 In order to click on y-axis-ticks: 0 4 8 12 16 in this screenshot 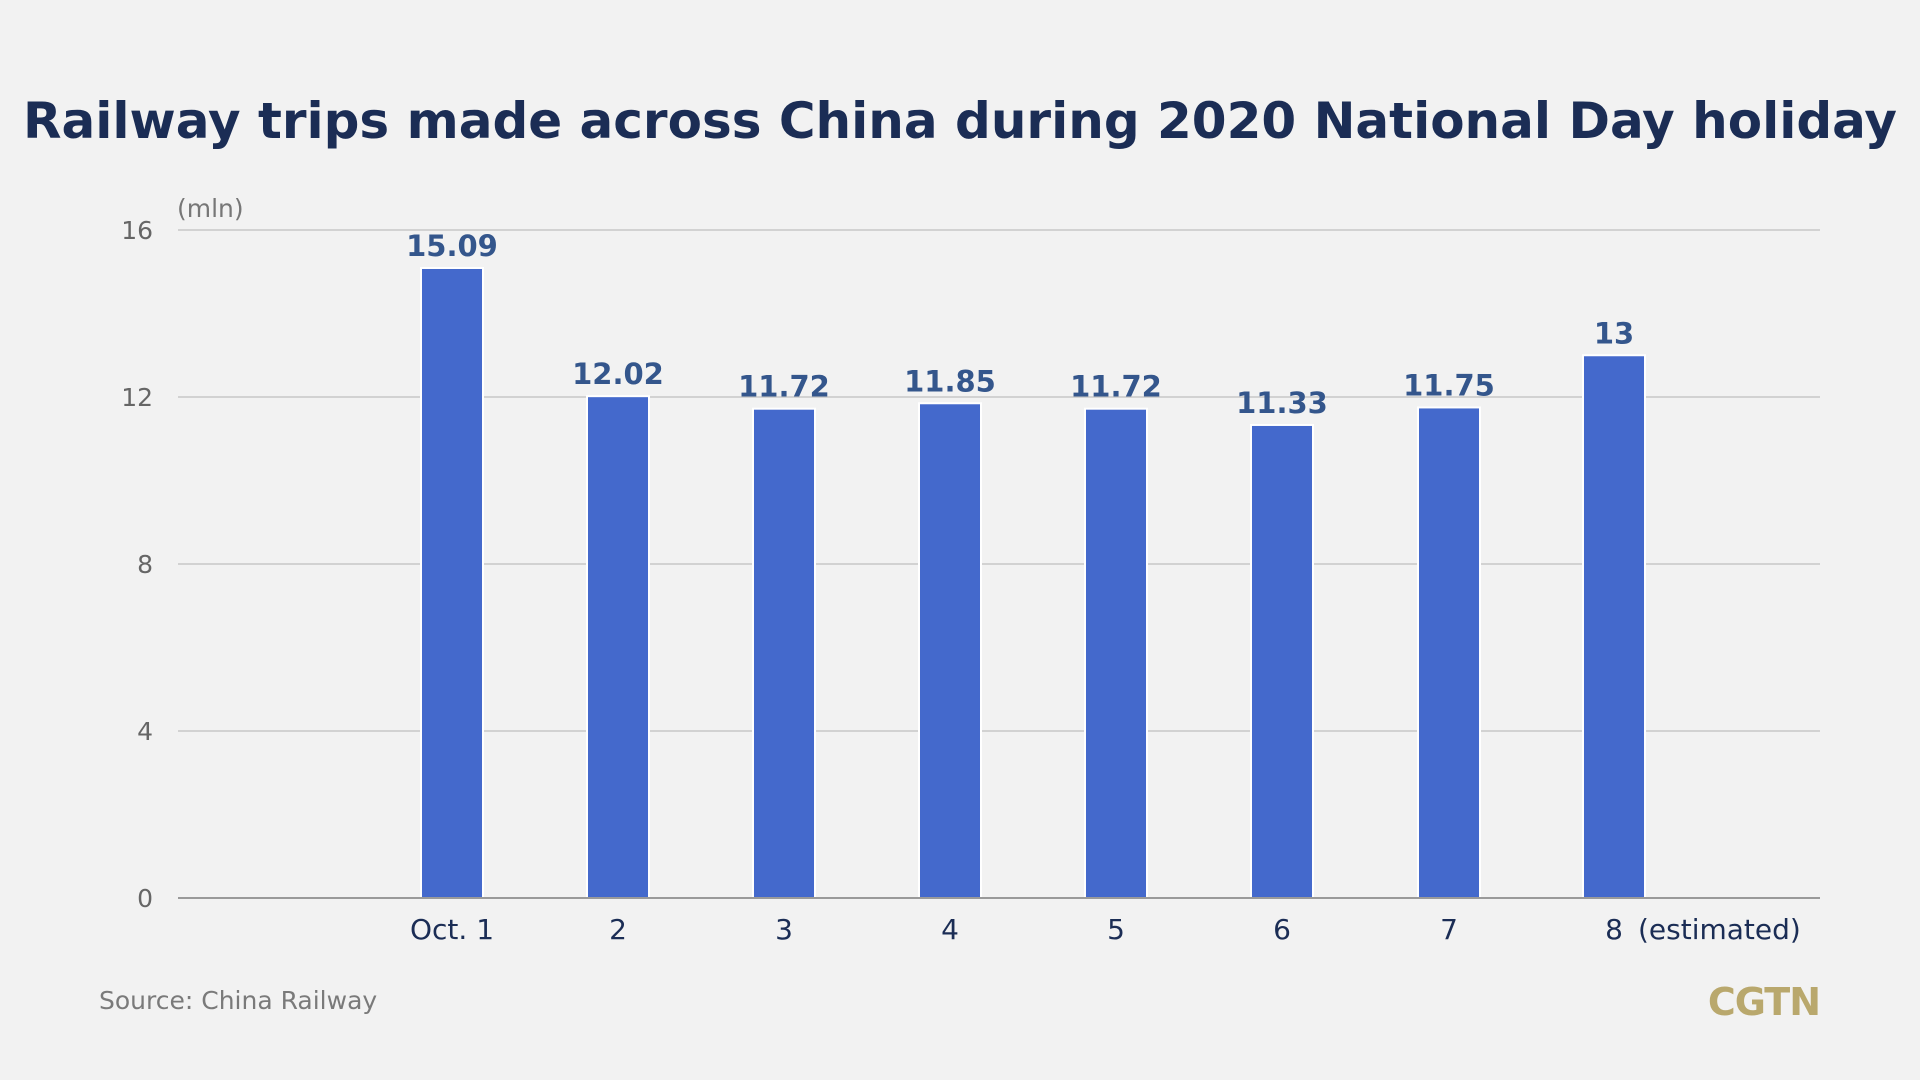, I will do `click(137, 564)`.